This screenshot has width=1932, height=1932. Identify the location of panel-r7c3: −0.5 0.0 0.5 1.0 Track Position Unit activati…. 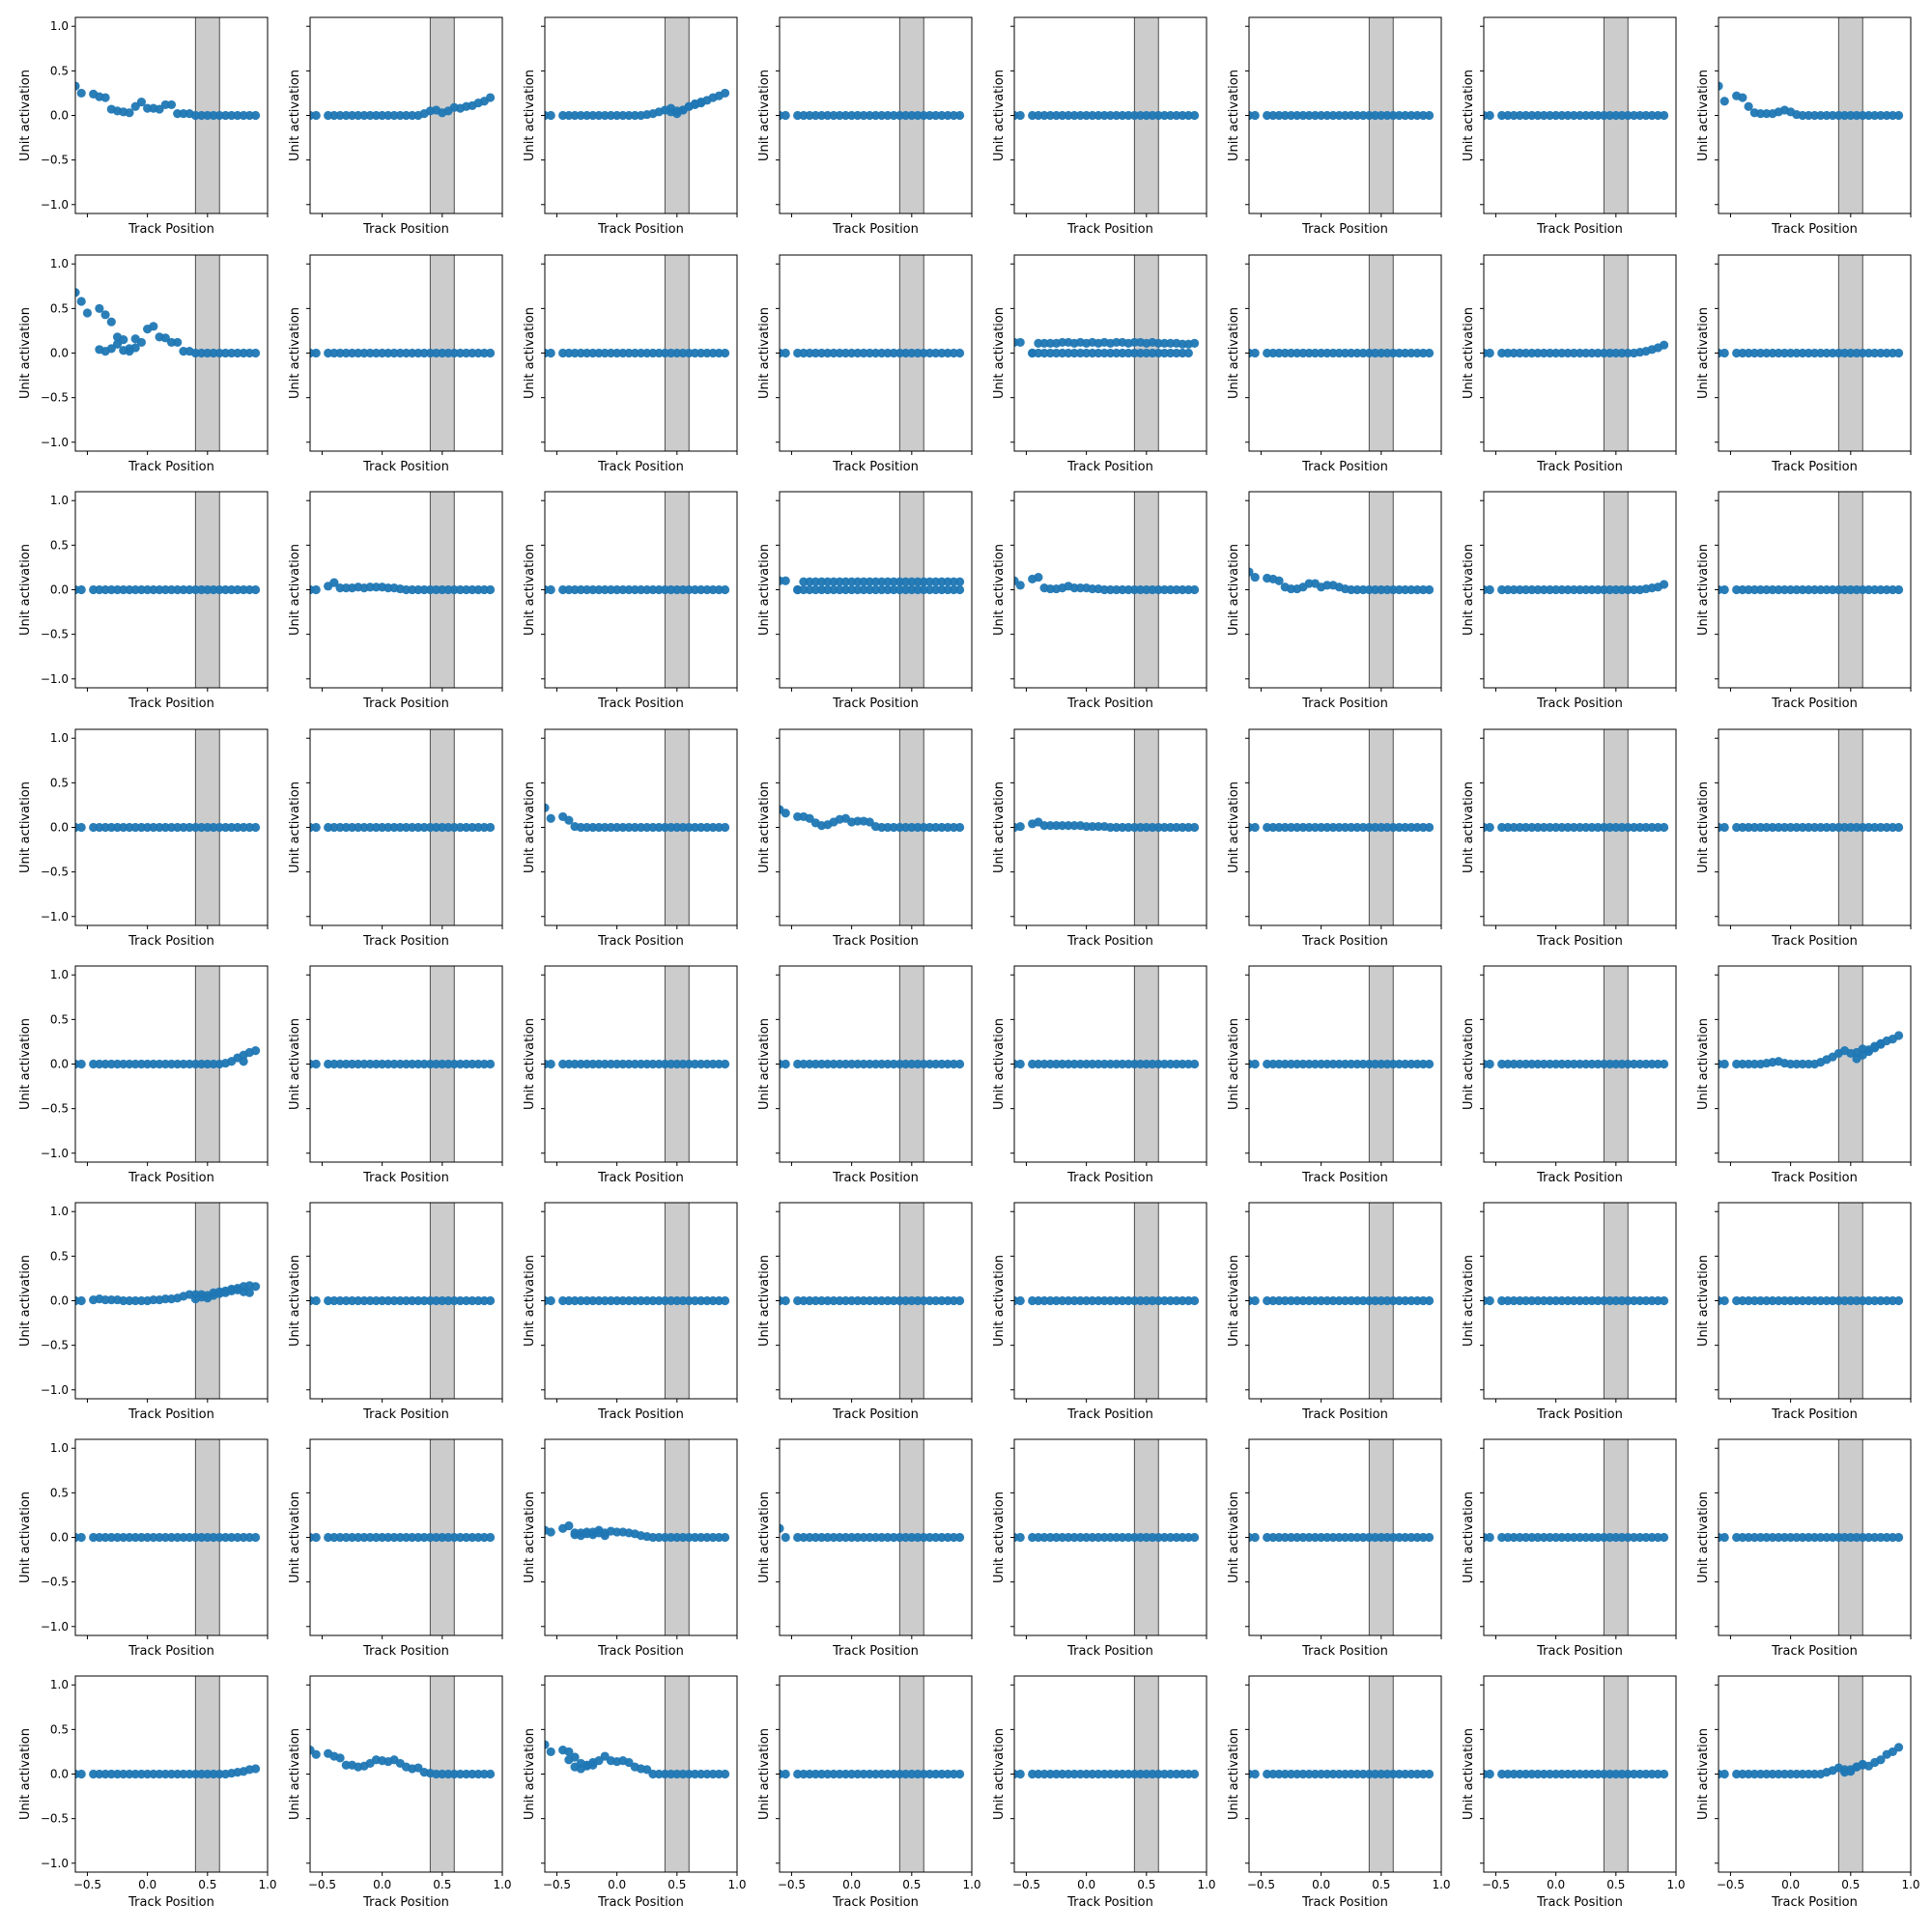
(869, 1792).